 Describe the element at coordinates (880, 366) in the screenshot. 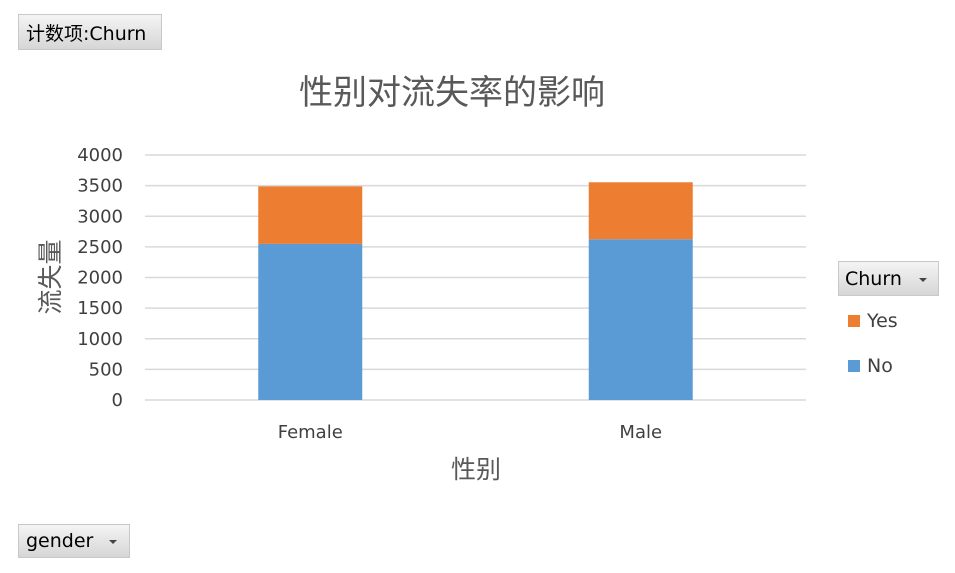

I see `legend-label-no: No` at that location.